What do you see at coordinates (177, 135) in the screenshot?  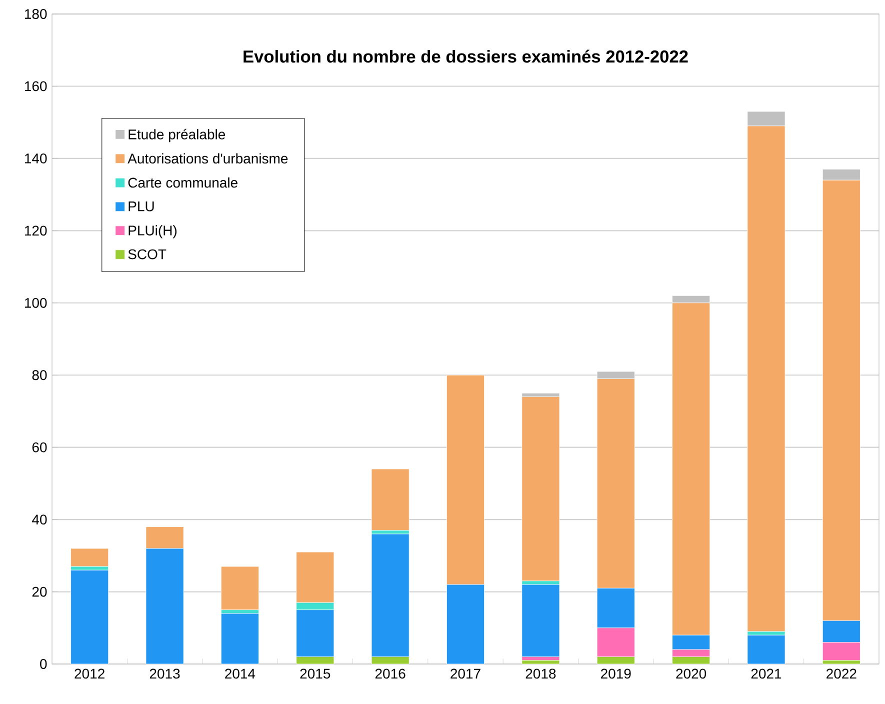 I see `legend-label: Etude préalable` at bounding box center [177, 135].